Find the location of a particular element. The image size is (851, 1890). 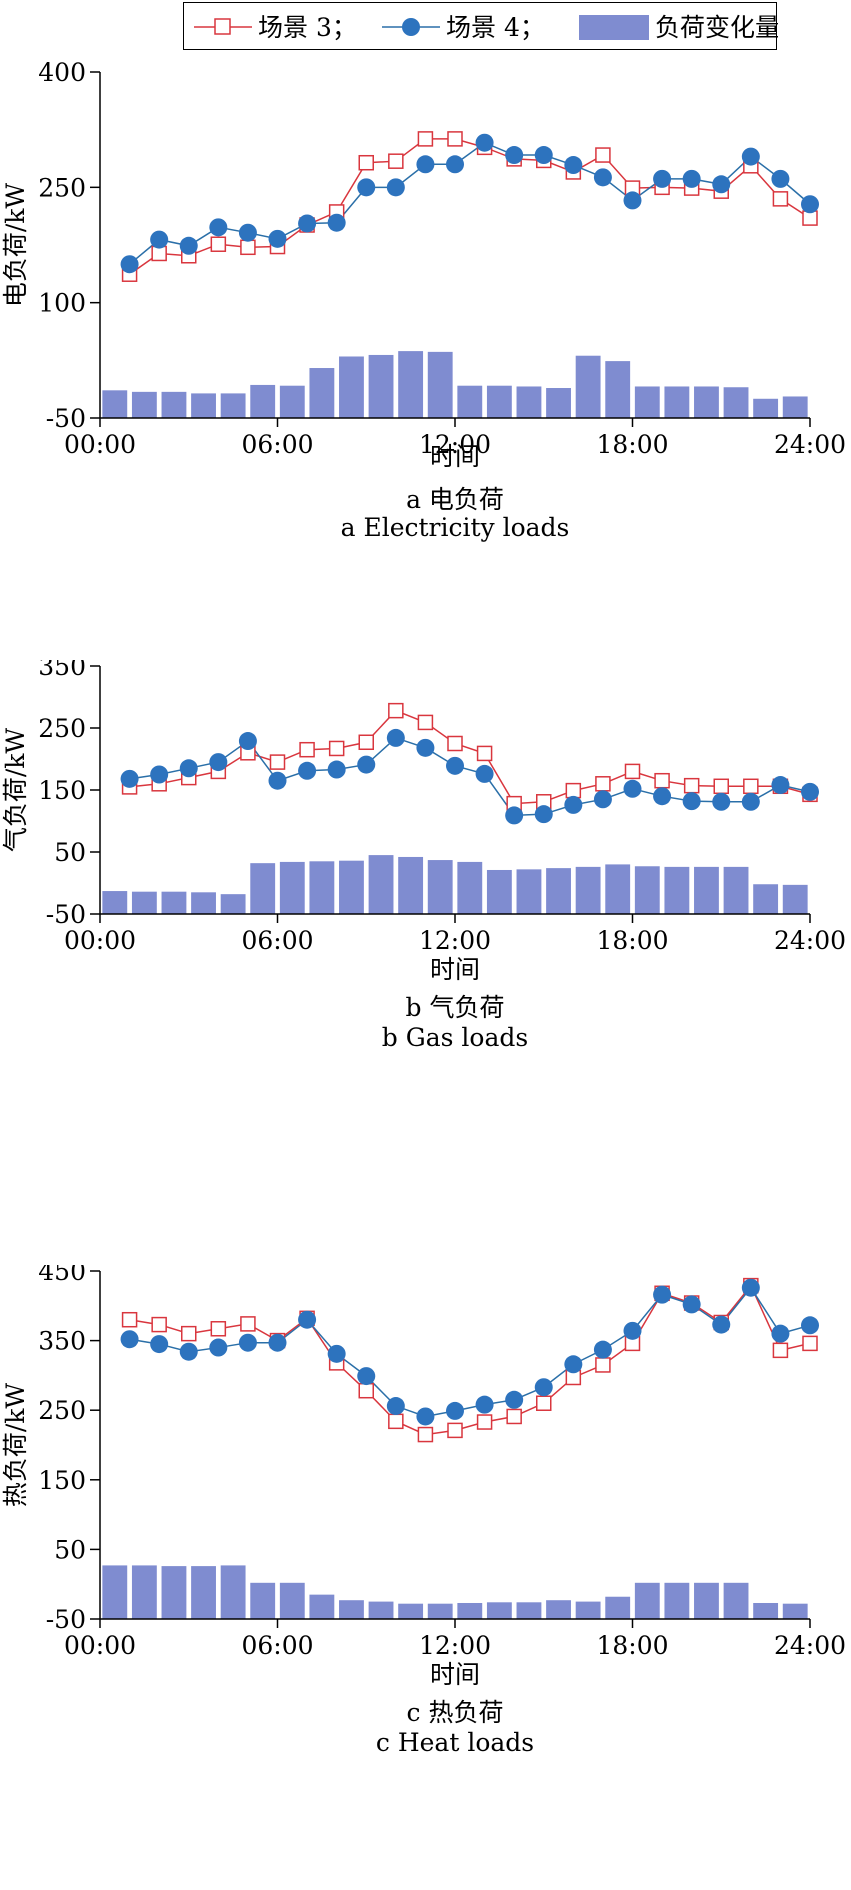

y-axis-label: 热负荷/kW is located at coordinates (15, 1445).